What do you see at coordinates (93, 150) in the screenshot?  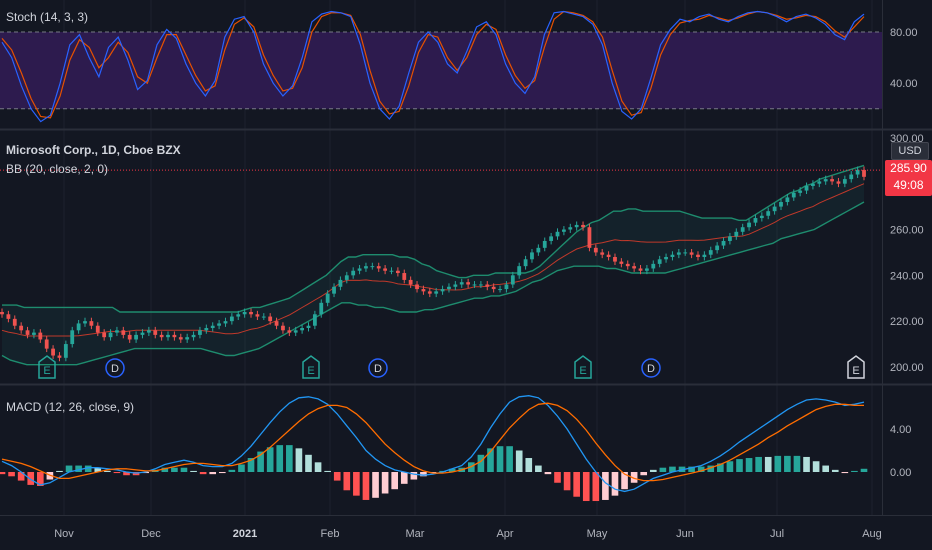 I see `symbol-title: Microsoft Corp., 1D, Cboe BZX` at bounding box center [93, 150].